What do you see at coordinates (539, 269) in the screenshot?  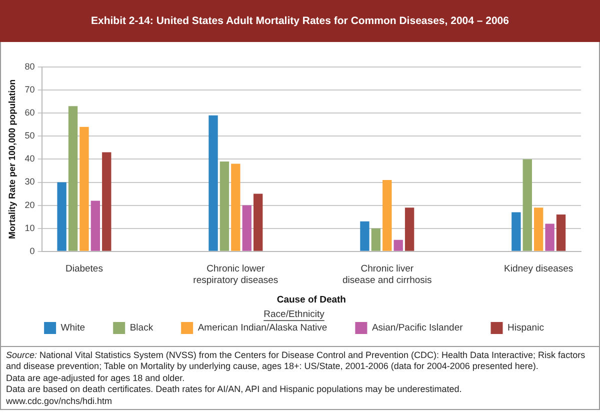 I see `x-tick-label: Kidney diseases` at bounding box center [539, 269].